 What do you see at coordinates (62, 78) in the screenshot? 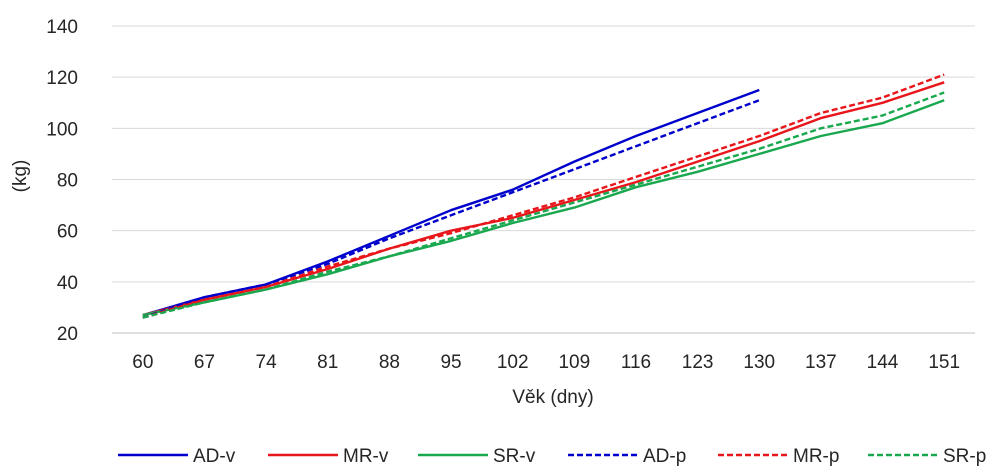
I see `y-tick-label: 120` at bounding box center [62, 78].